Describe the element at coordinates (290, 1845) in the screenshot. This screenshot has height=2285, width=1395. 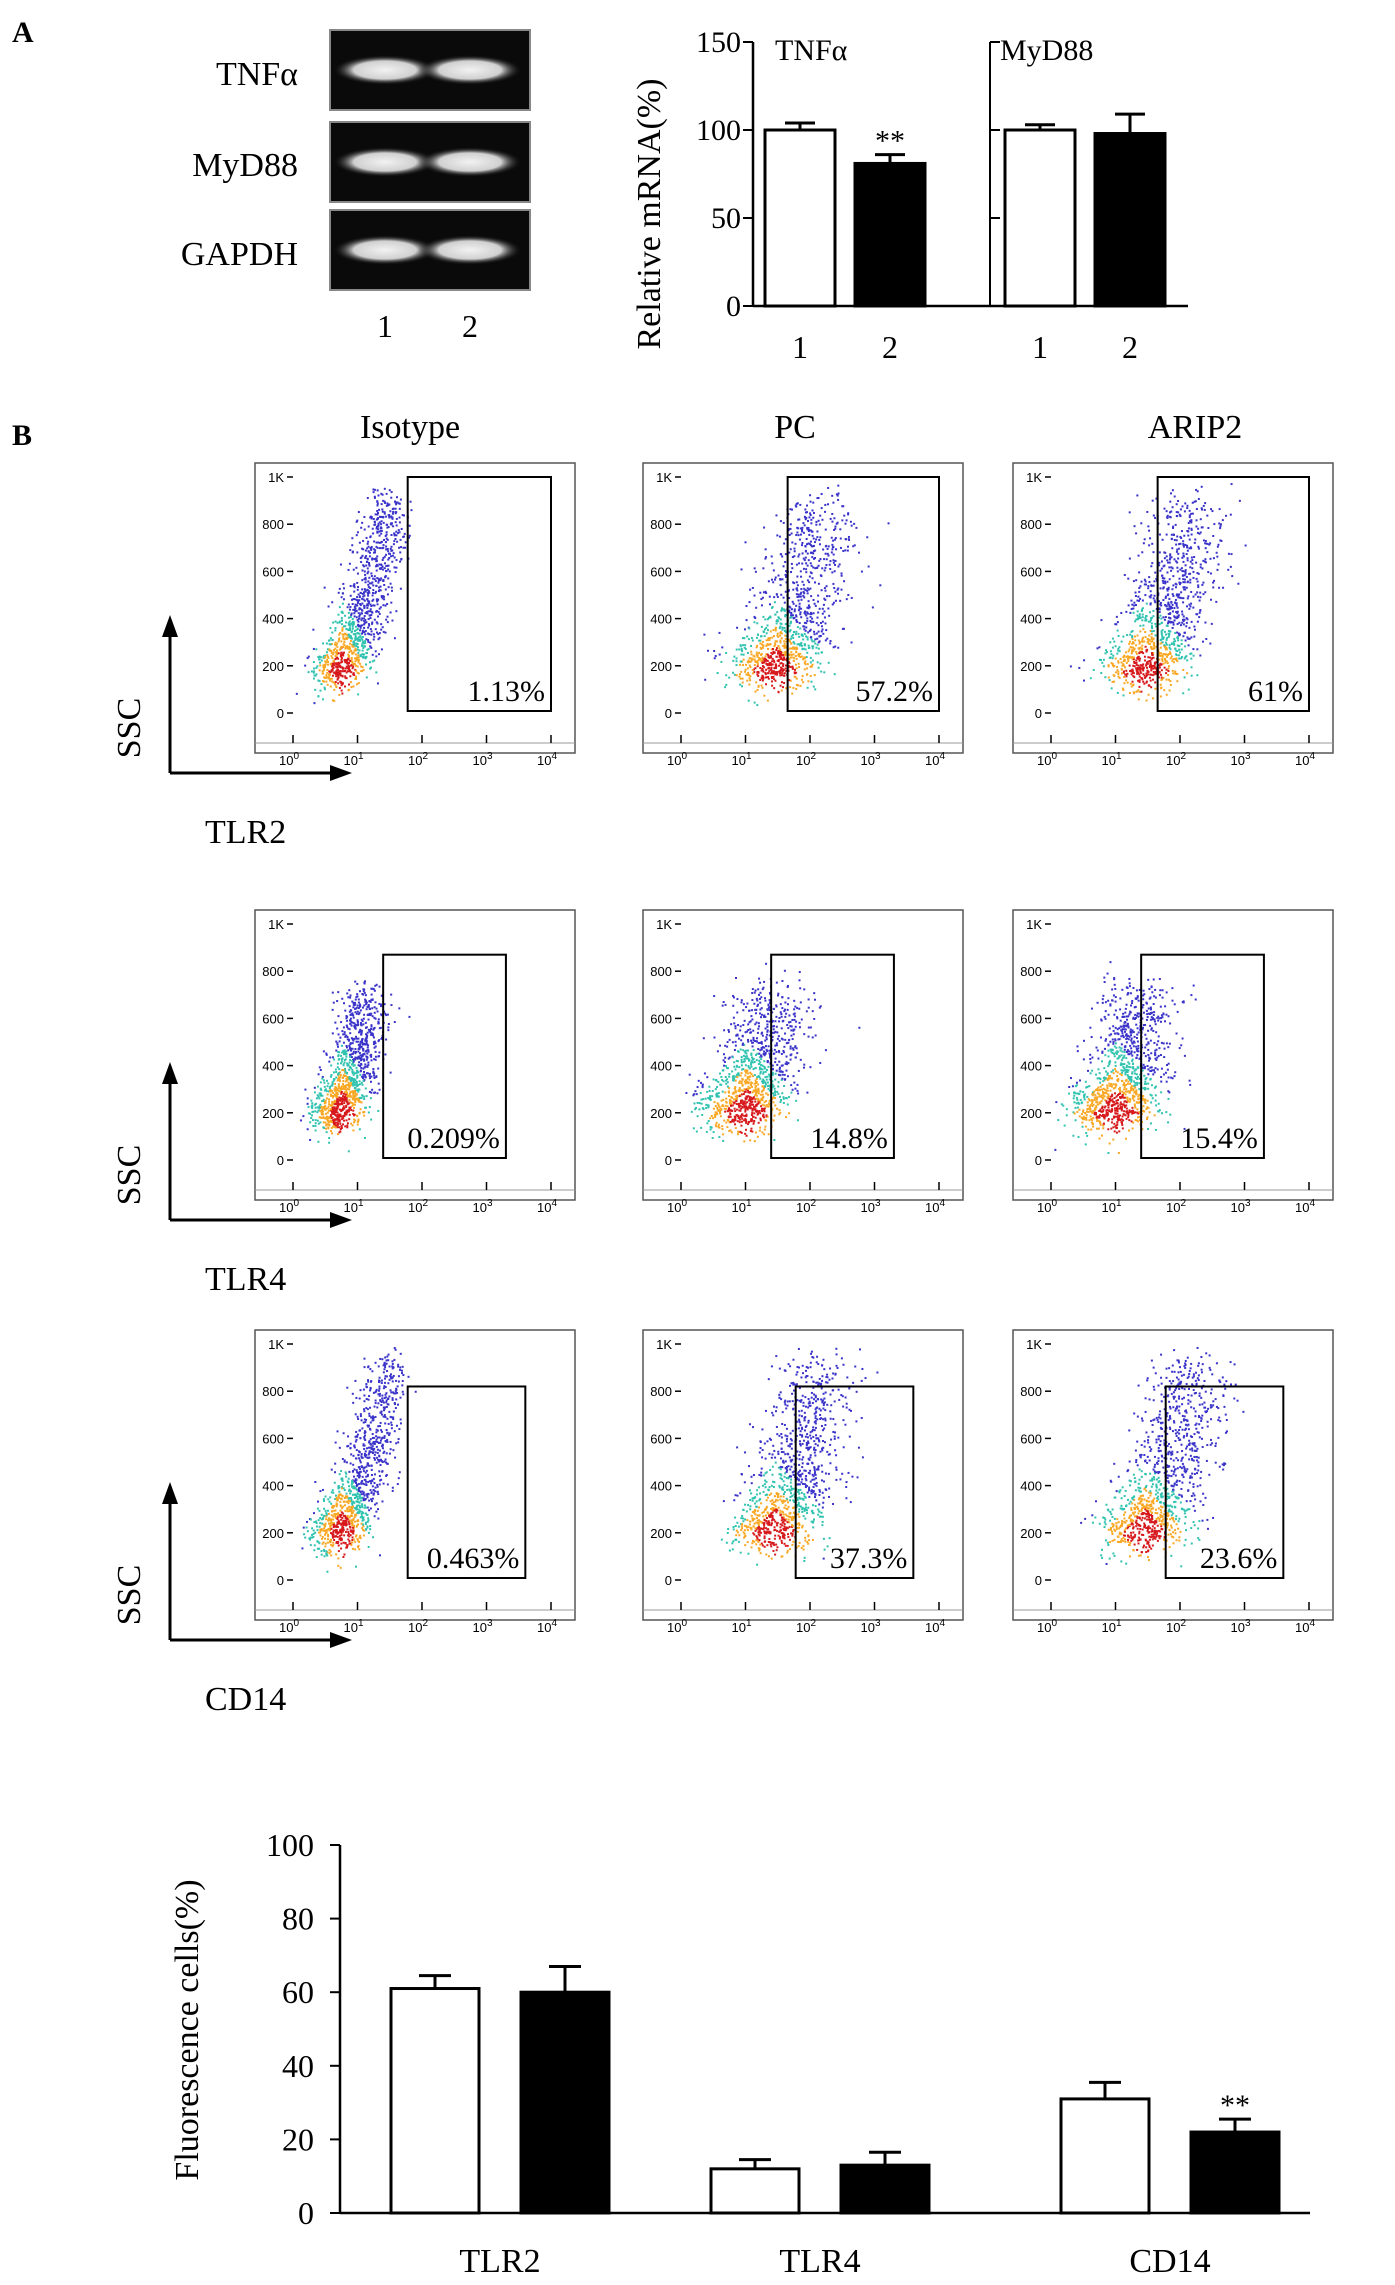
I see `fluo-y-tick-label: 100` at that location.